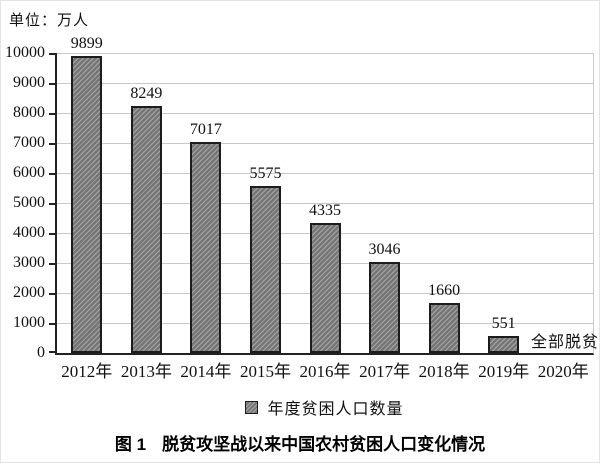  Describe the element at coordinates (87, 204) in the screenshot. I see `bar-2012年` at that location.